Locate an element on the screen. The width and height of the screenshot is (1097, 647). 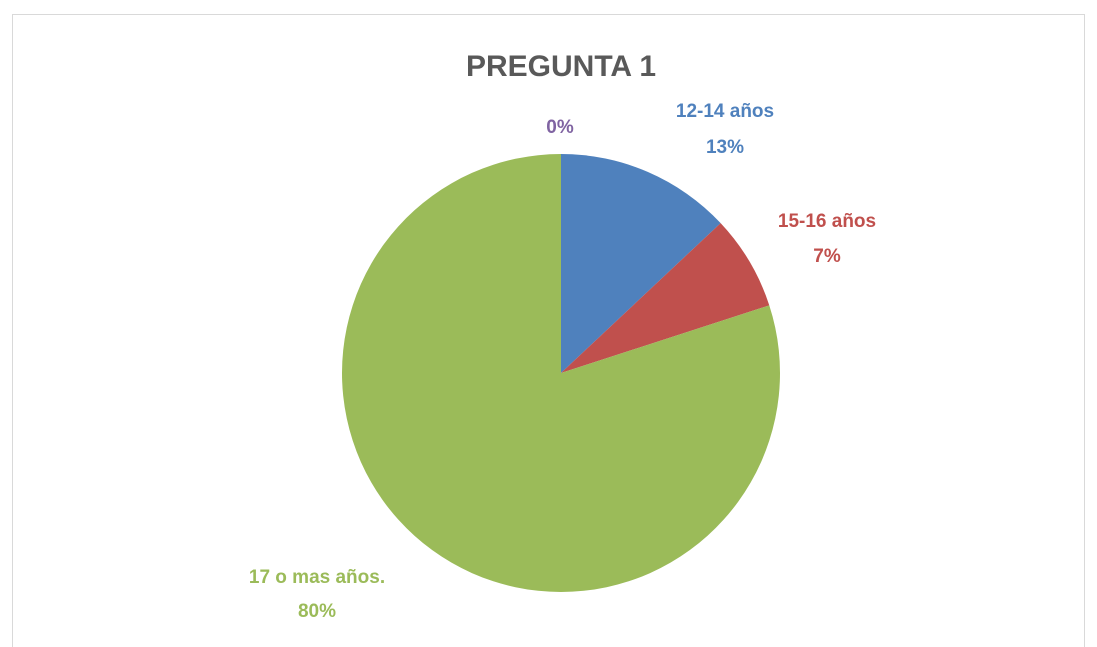
category-label: 15-16 años is located at coordinates (827, 221).